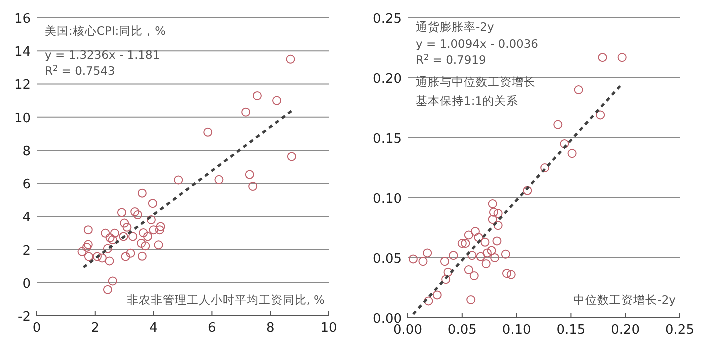 The height and width of the screenshot is (339, 713). Describe the element at coordinates (517, 330) in the screenshot. I see `x-tick-label: 0.10` at that location.